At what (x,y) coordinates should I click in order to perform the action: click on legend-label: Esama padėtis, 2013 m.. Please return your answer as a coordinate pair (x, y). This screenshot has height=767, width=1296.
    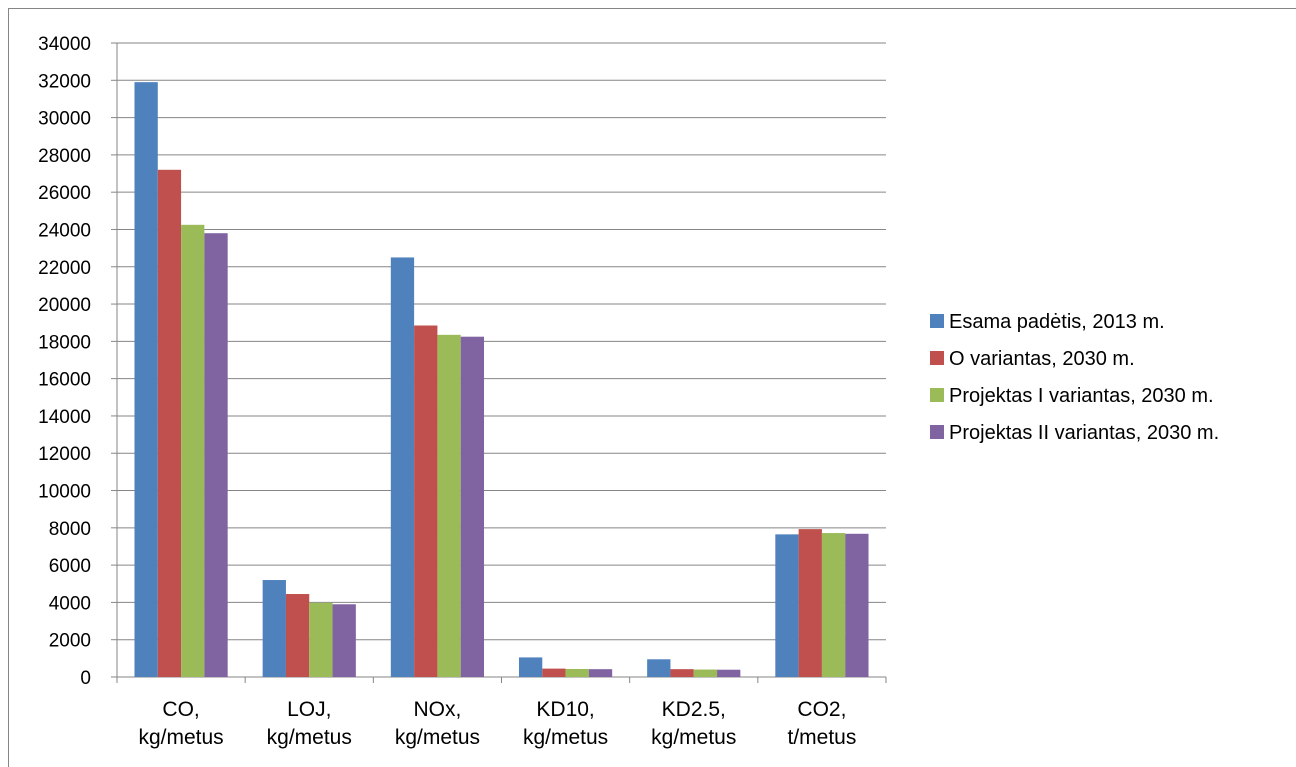
    Looking at the image, I should click on (1057, 322).